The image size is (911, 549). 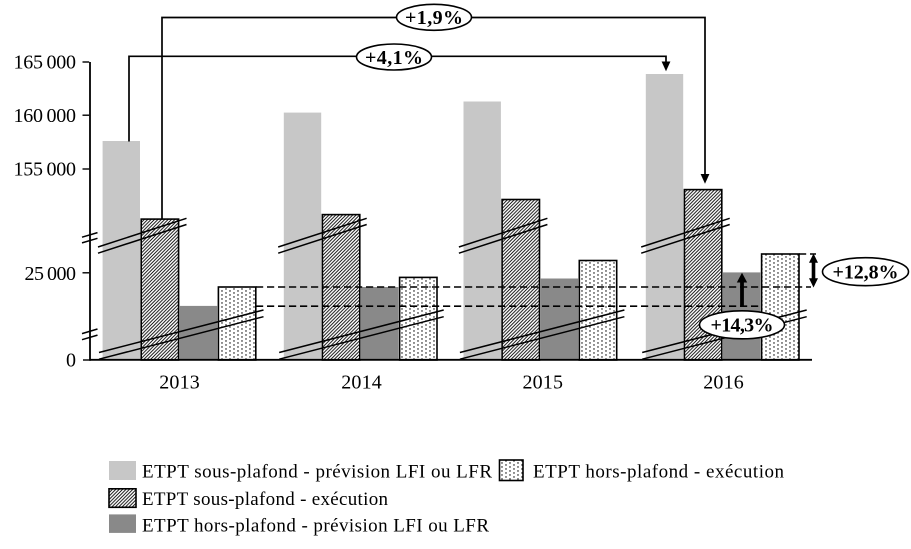 I want to click on svg-text: 0, so click(x=71, y=361).